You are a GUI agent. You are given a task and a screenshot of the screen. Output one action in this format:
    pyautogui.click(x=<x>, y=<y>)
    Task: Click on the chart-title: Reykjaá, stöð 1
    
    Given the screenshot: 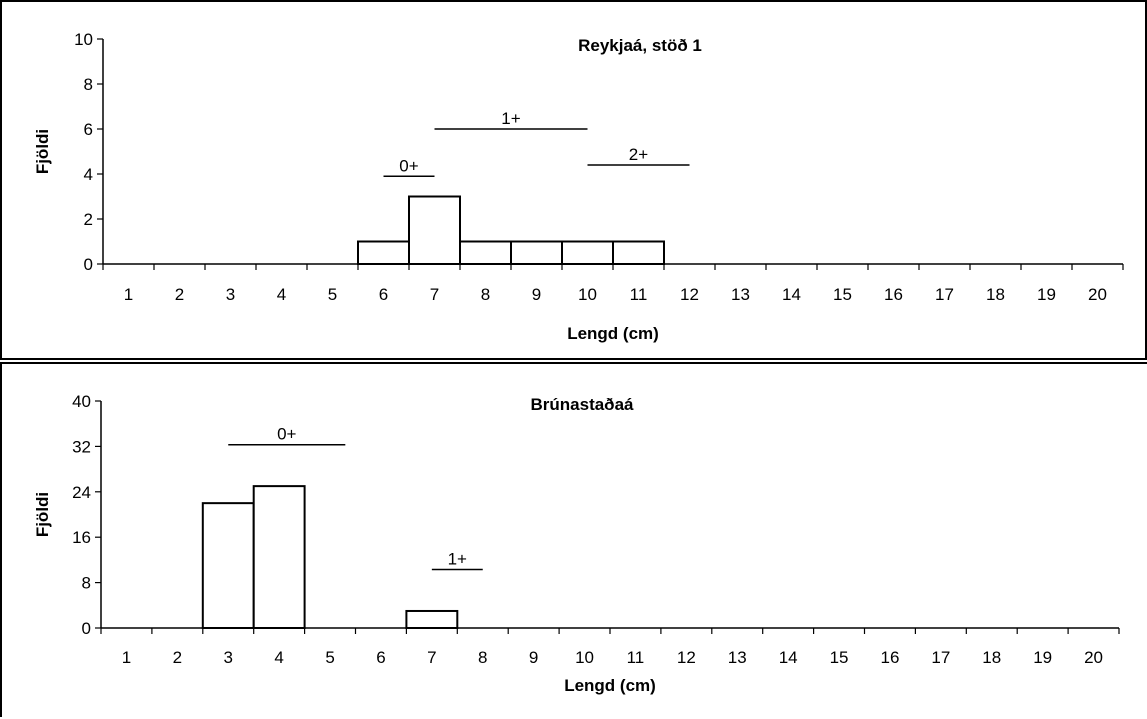 What is the action you would take?
    pyautogui.click(x=640, y=45)
    